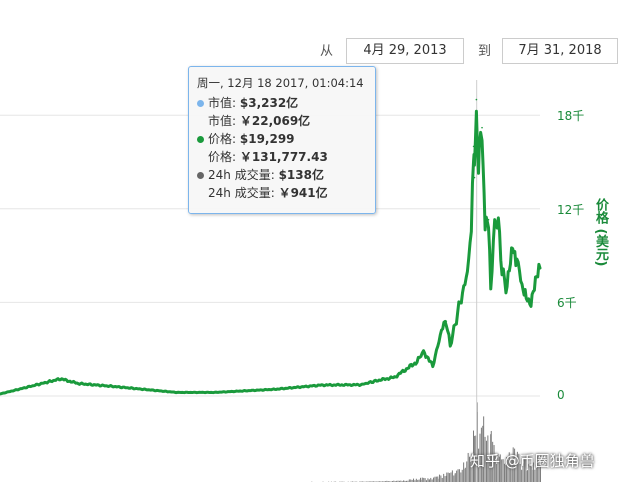 This screenshot has width=636, height=485. What do you see at coordinates (200, 175) in the screenshot?
I see `volume-dot-icon` at bounding box center [200, 175].